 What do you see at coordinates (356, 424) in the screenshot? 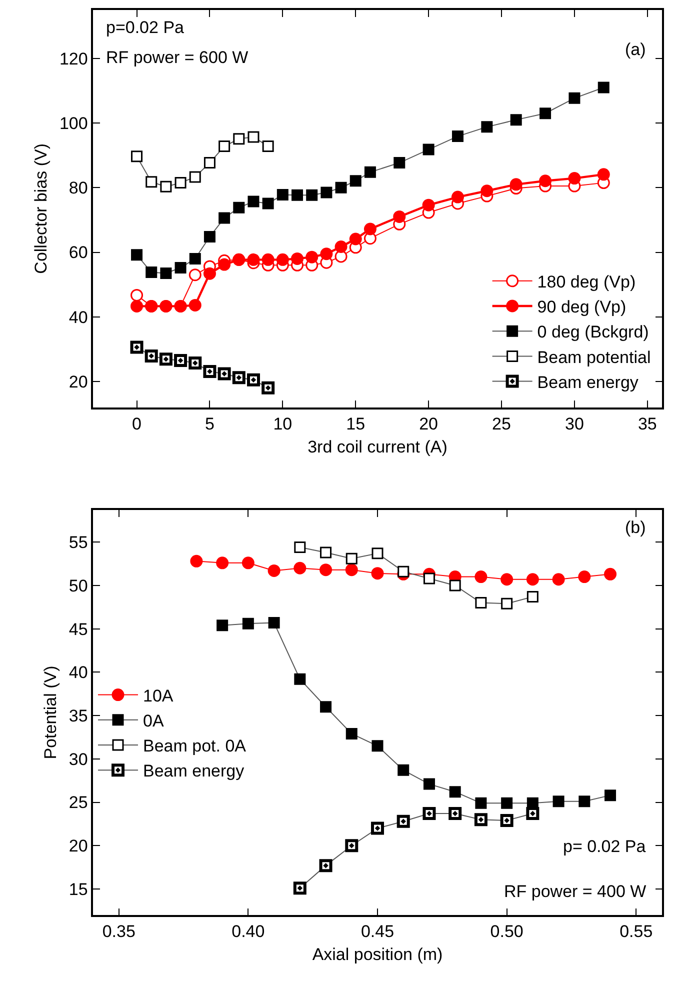
I see `x-tick-label: 15` at bounding box center [356, 424].